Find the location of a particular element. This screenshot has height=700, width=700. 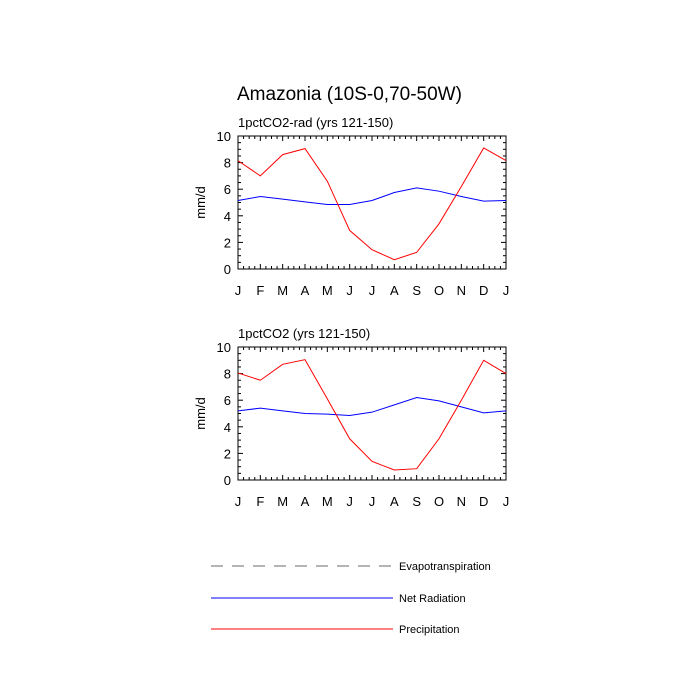

y-tick-label: 10 is located at coordinates (224, 347).